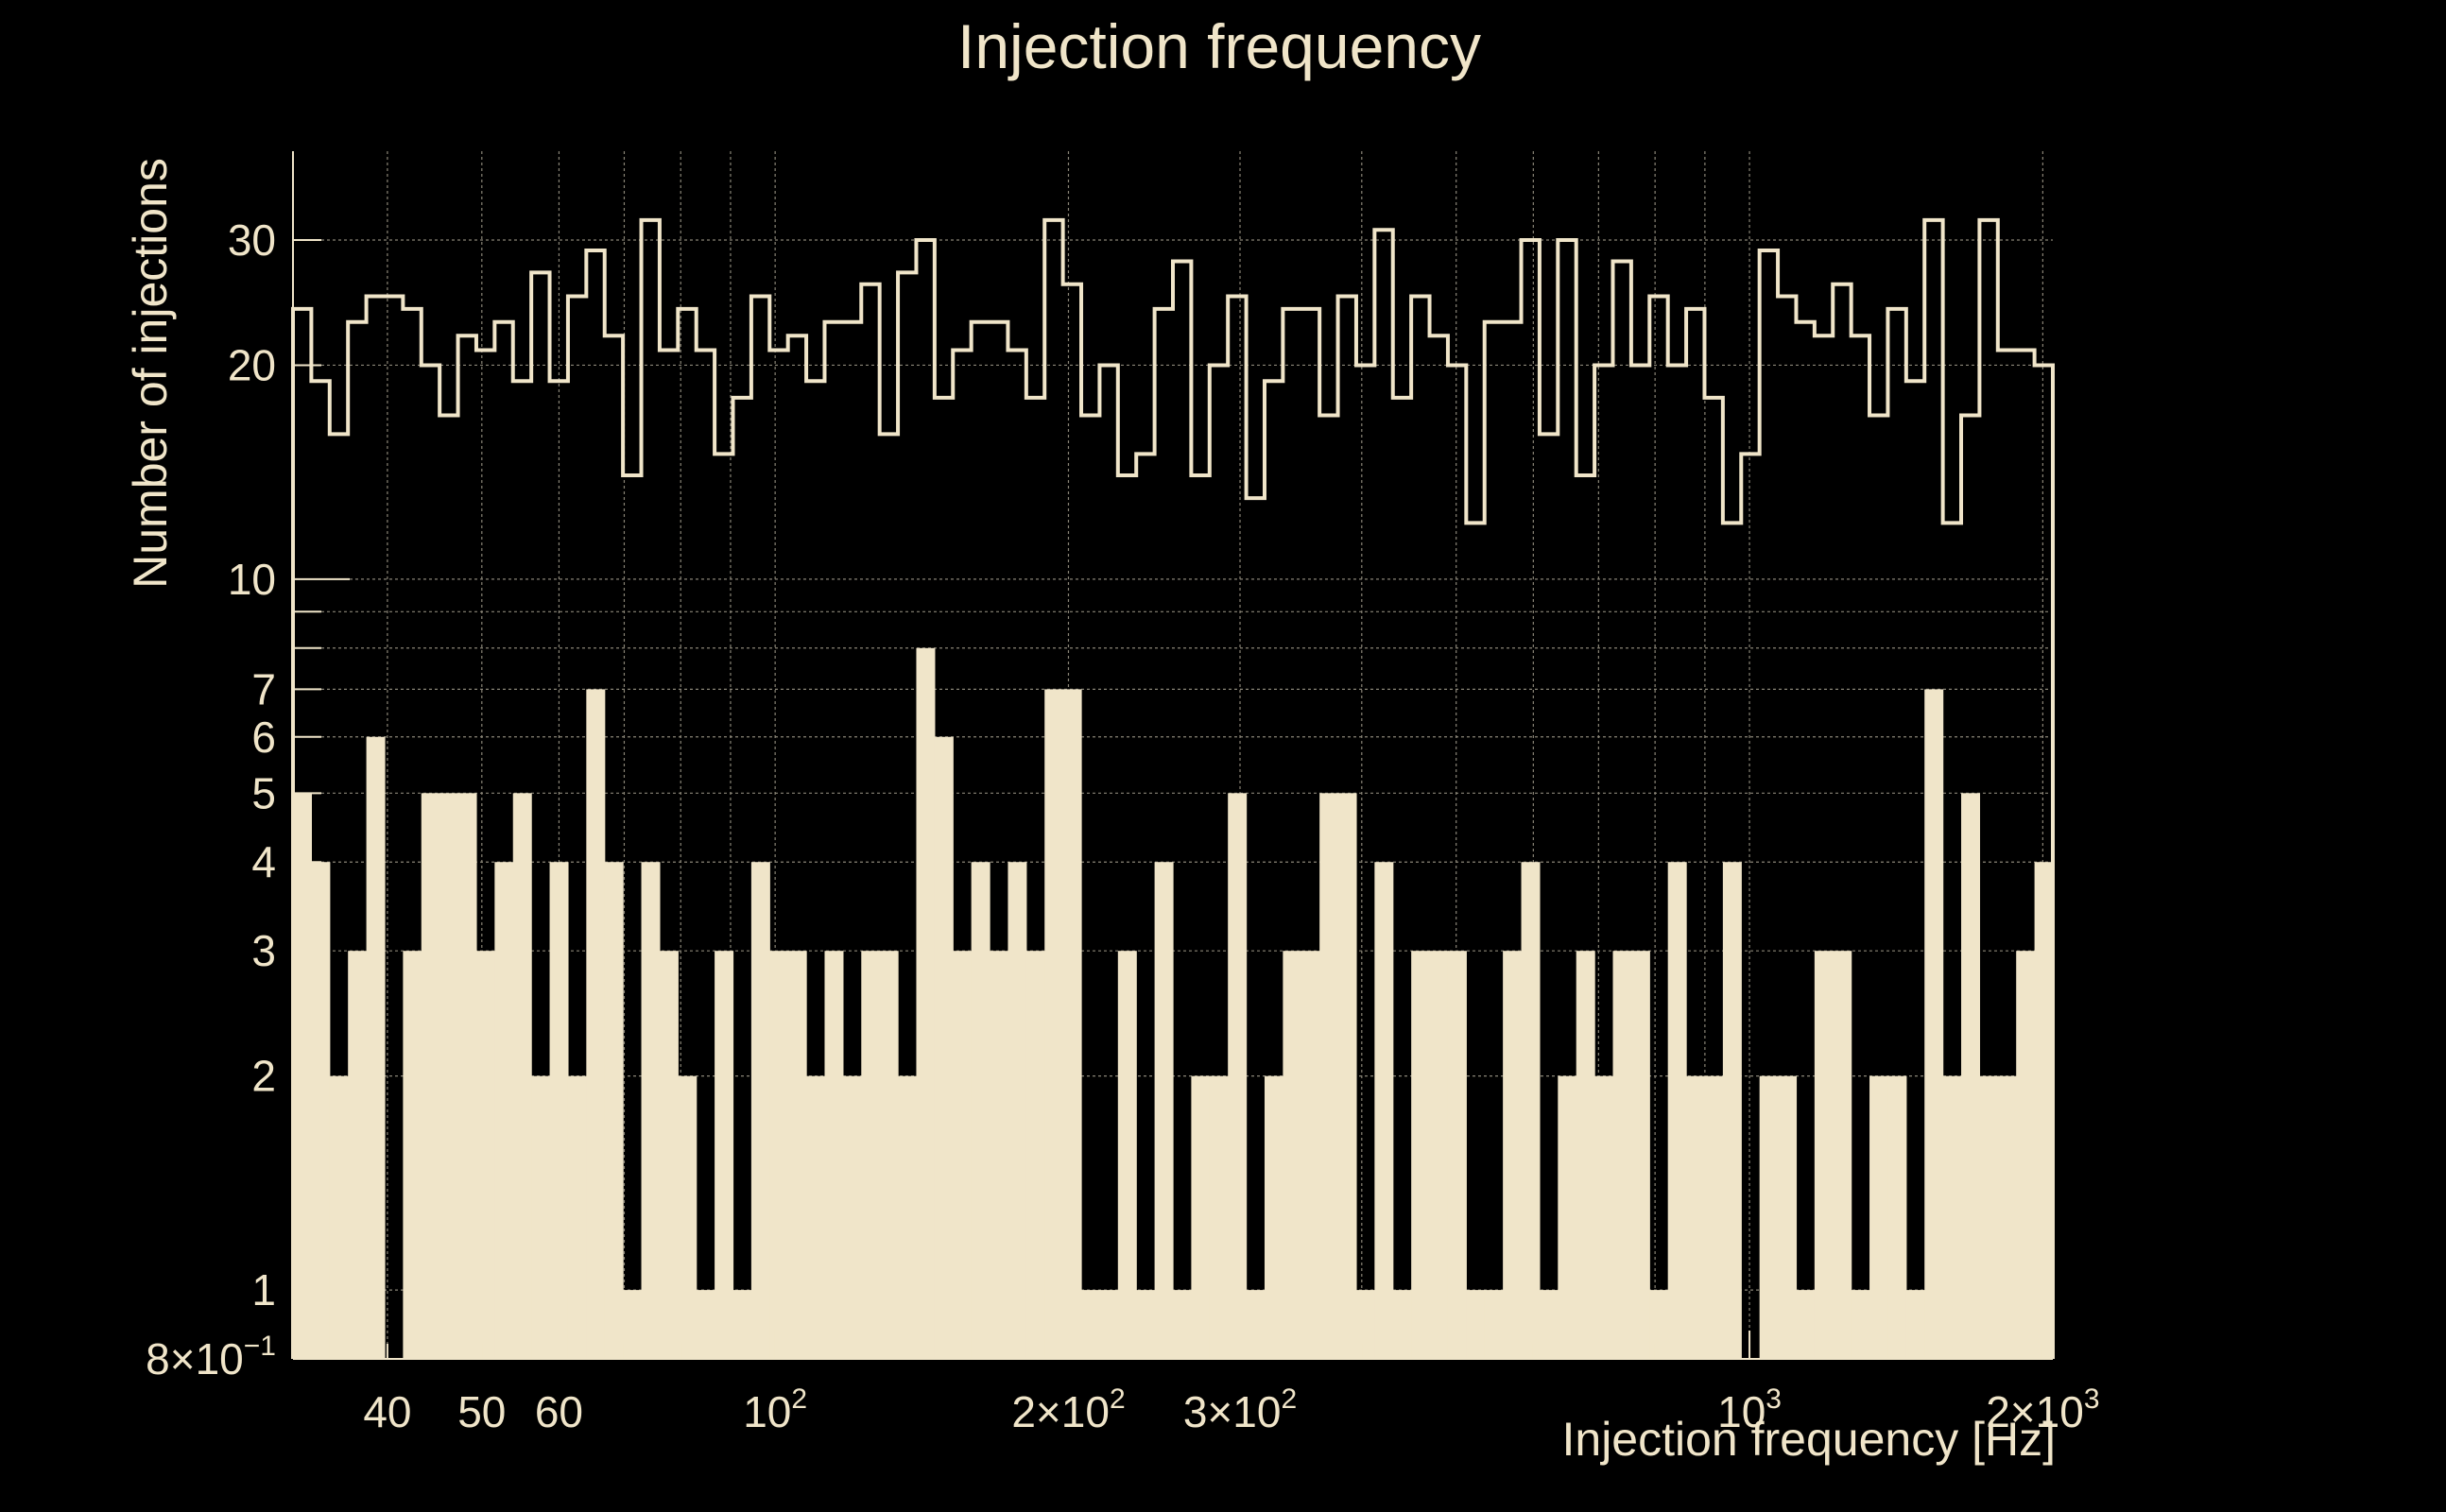  I want to click on y-tick-label: 10, so click(252, 579).